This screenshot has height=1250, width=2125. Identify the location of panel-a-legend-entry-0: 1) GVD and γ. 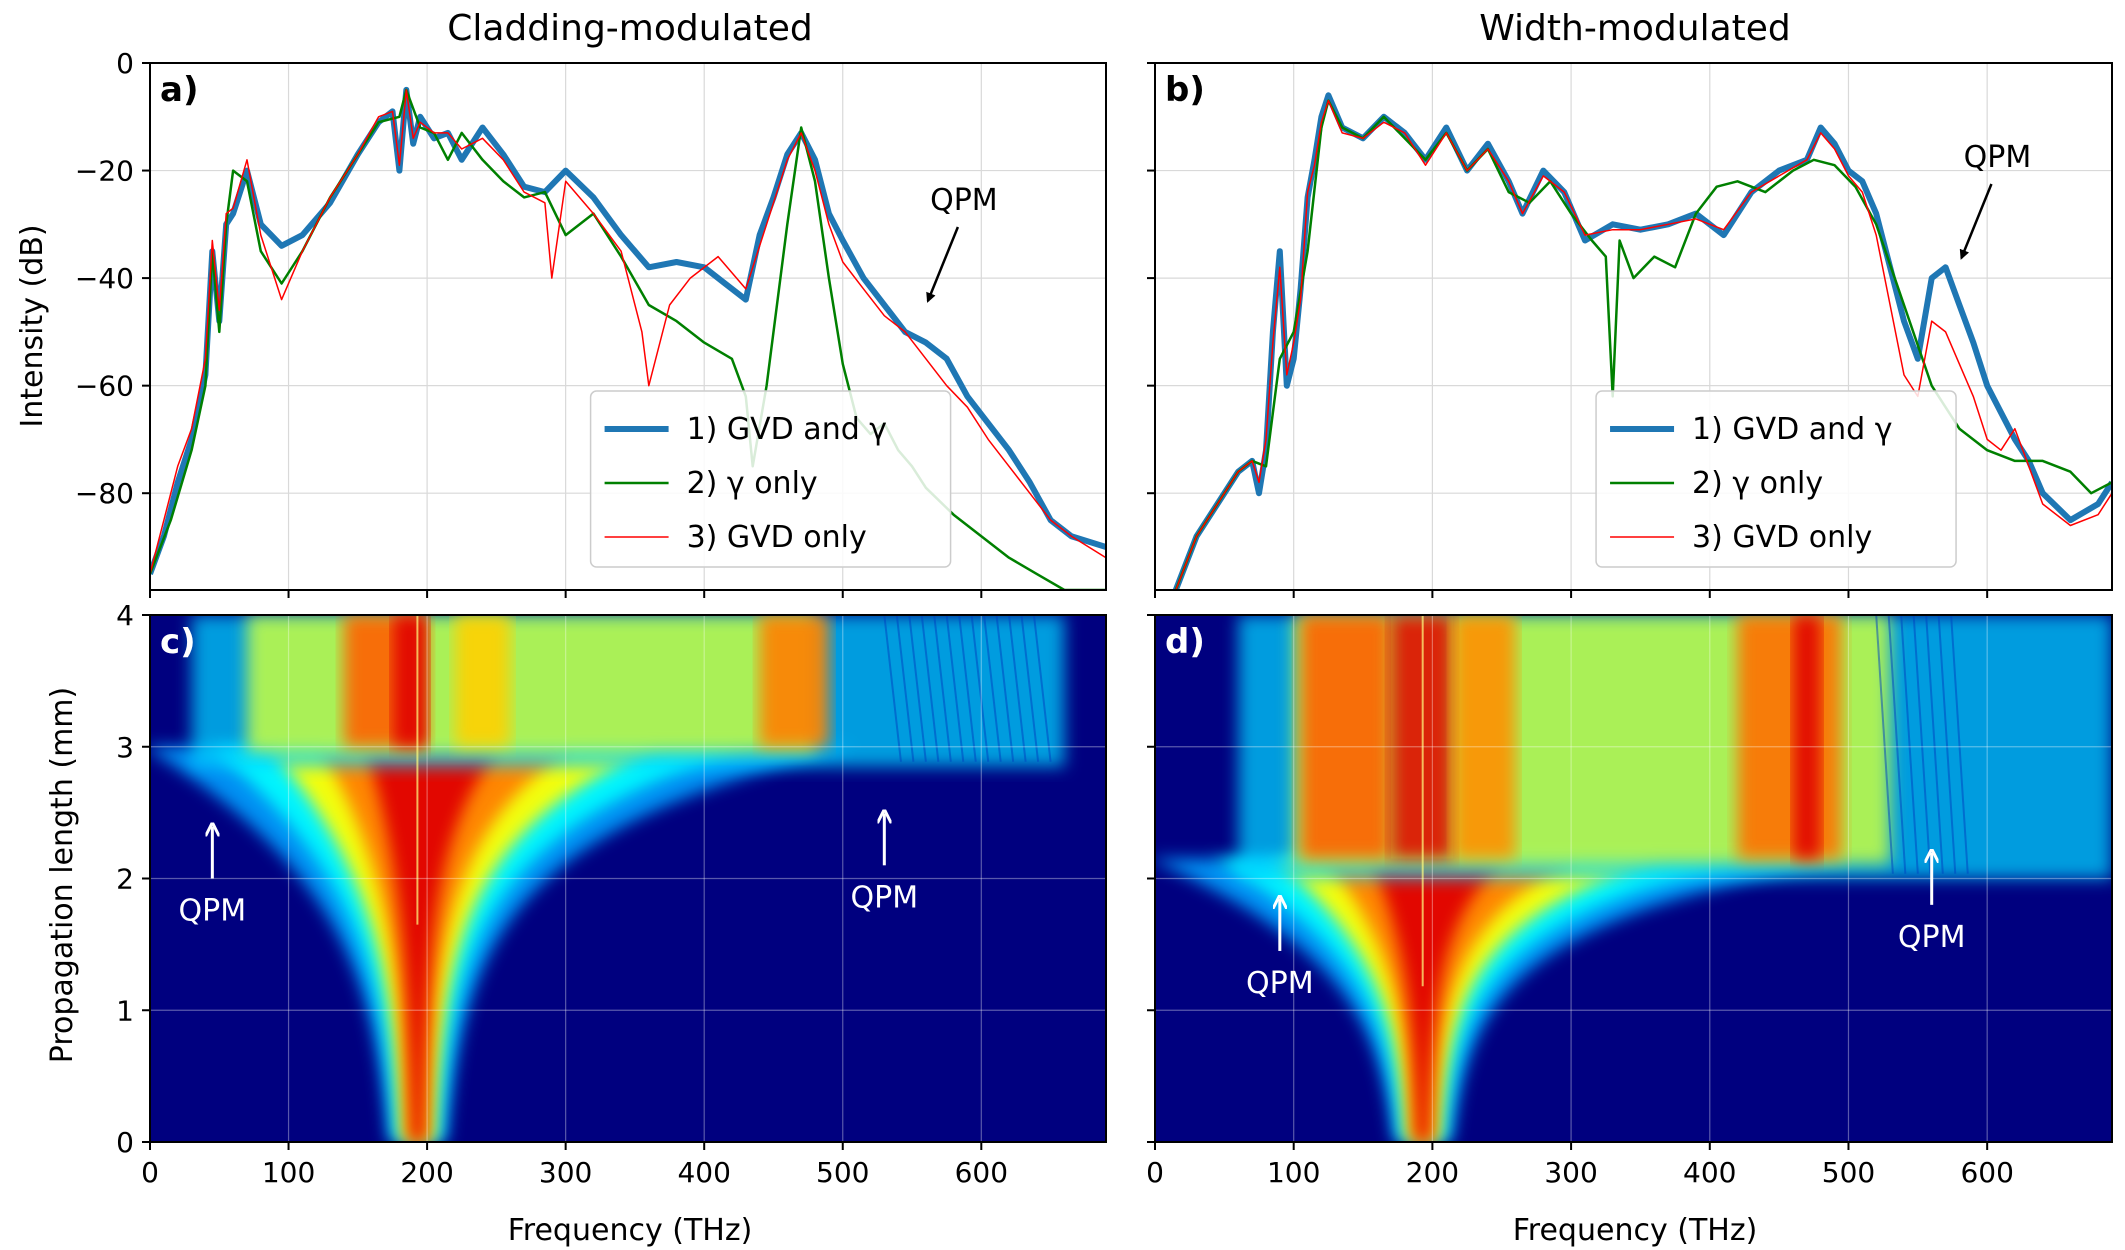
(787, 429).